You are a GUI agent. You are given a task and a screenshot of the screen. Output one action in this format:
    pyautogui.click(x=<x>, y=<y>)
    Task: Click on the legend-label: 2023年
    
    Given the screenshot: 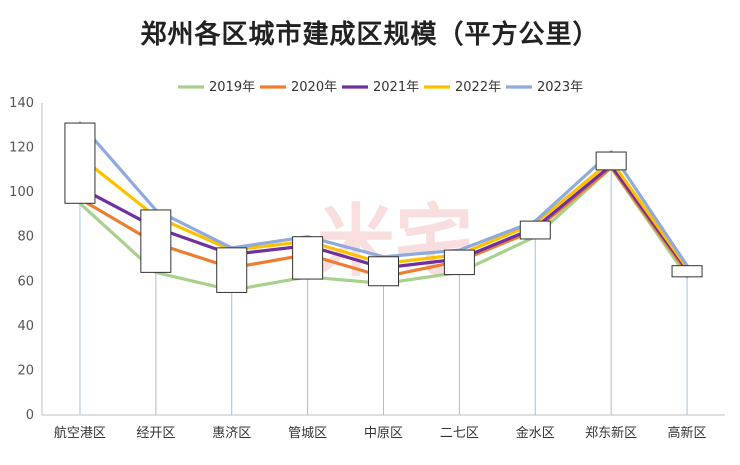 What is the action you would take?
    pyautogui.click(x=560, y=87)
    